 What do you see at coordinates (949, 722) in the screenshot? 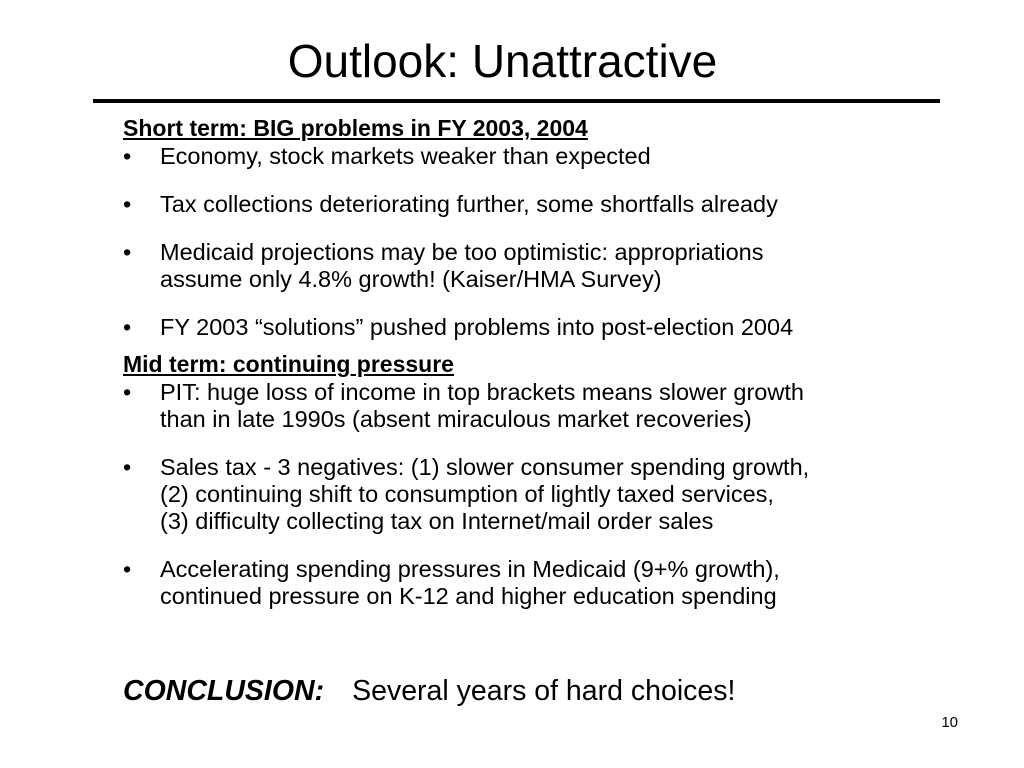
I see `page-number: 10` at bounding box center [949, 722].